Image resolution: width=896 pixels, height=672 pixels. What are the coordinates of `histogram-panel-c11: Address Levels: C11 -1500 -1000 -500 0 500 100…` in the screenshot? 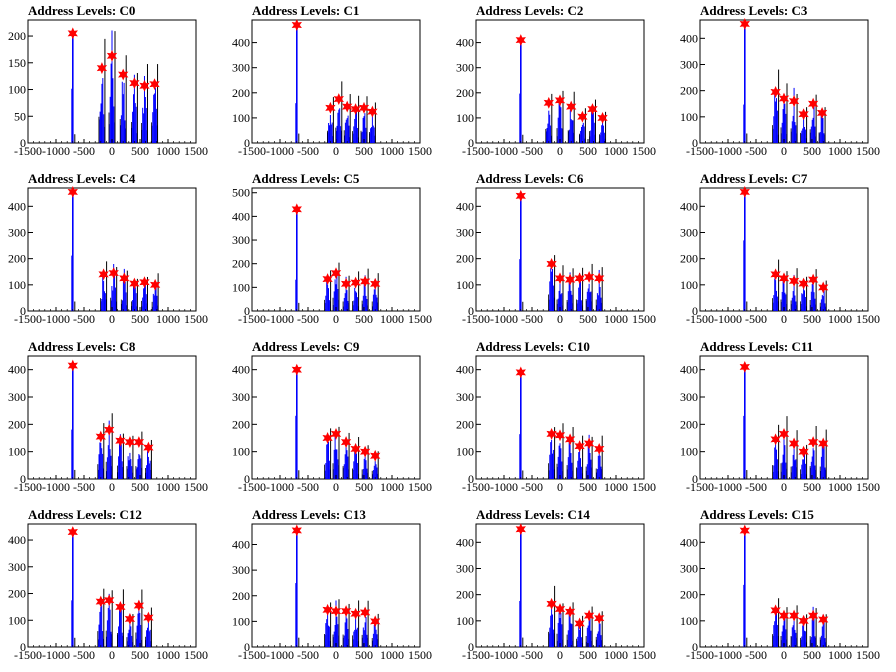 It's located at (784, 420).